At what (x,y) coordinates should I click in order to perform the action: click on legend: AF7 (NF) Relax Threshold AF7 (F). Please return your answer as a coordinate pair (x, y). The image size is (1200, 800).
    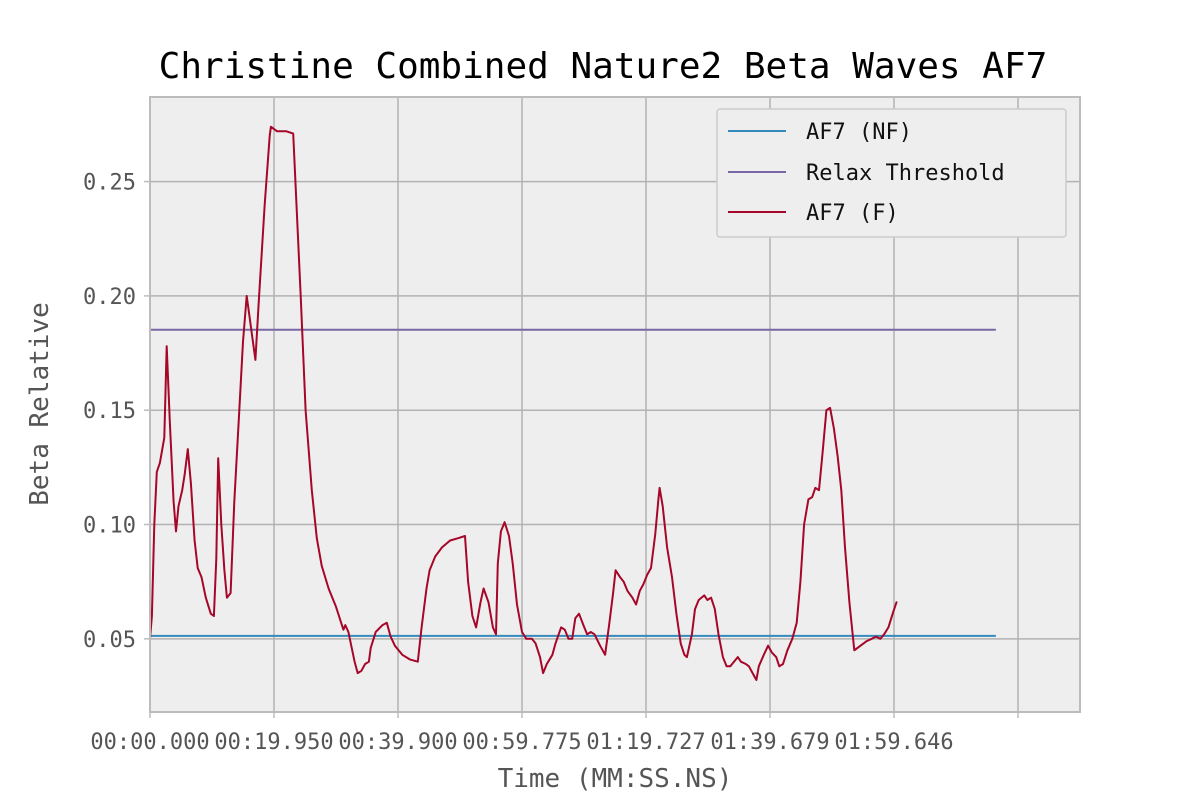
    Looking at the image, I should click on (891, 173).